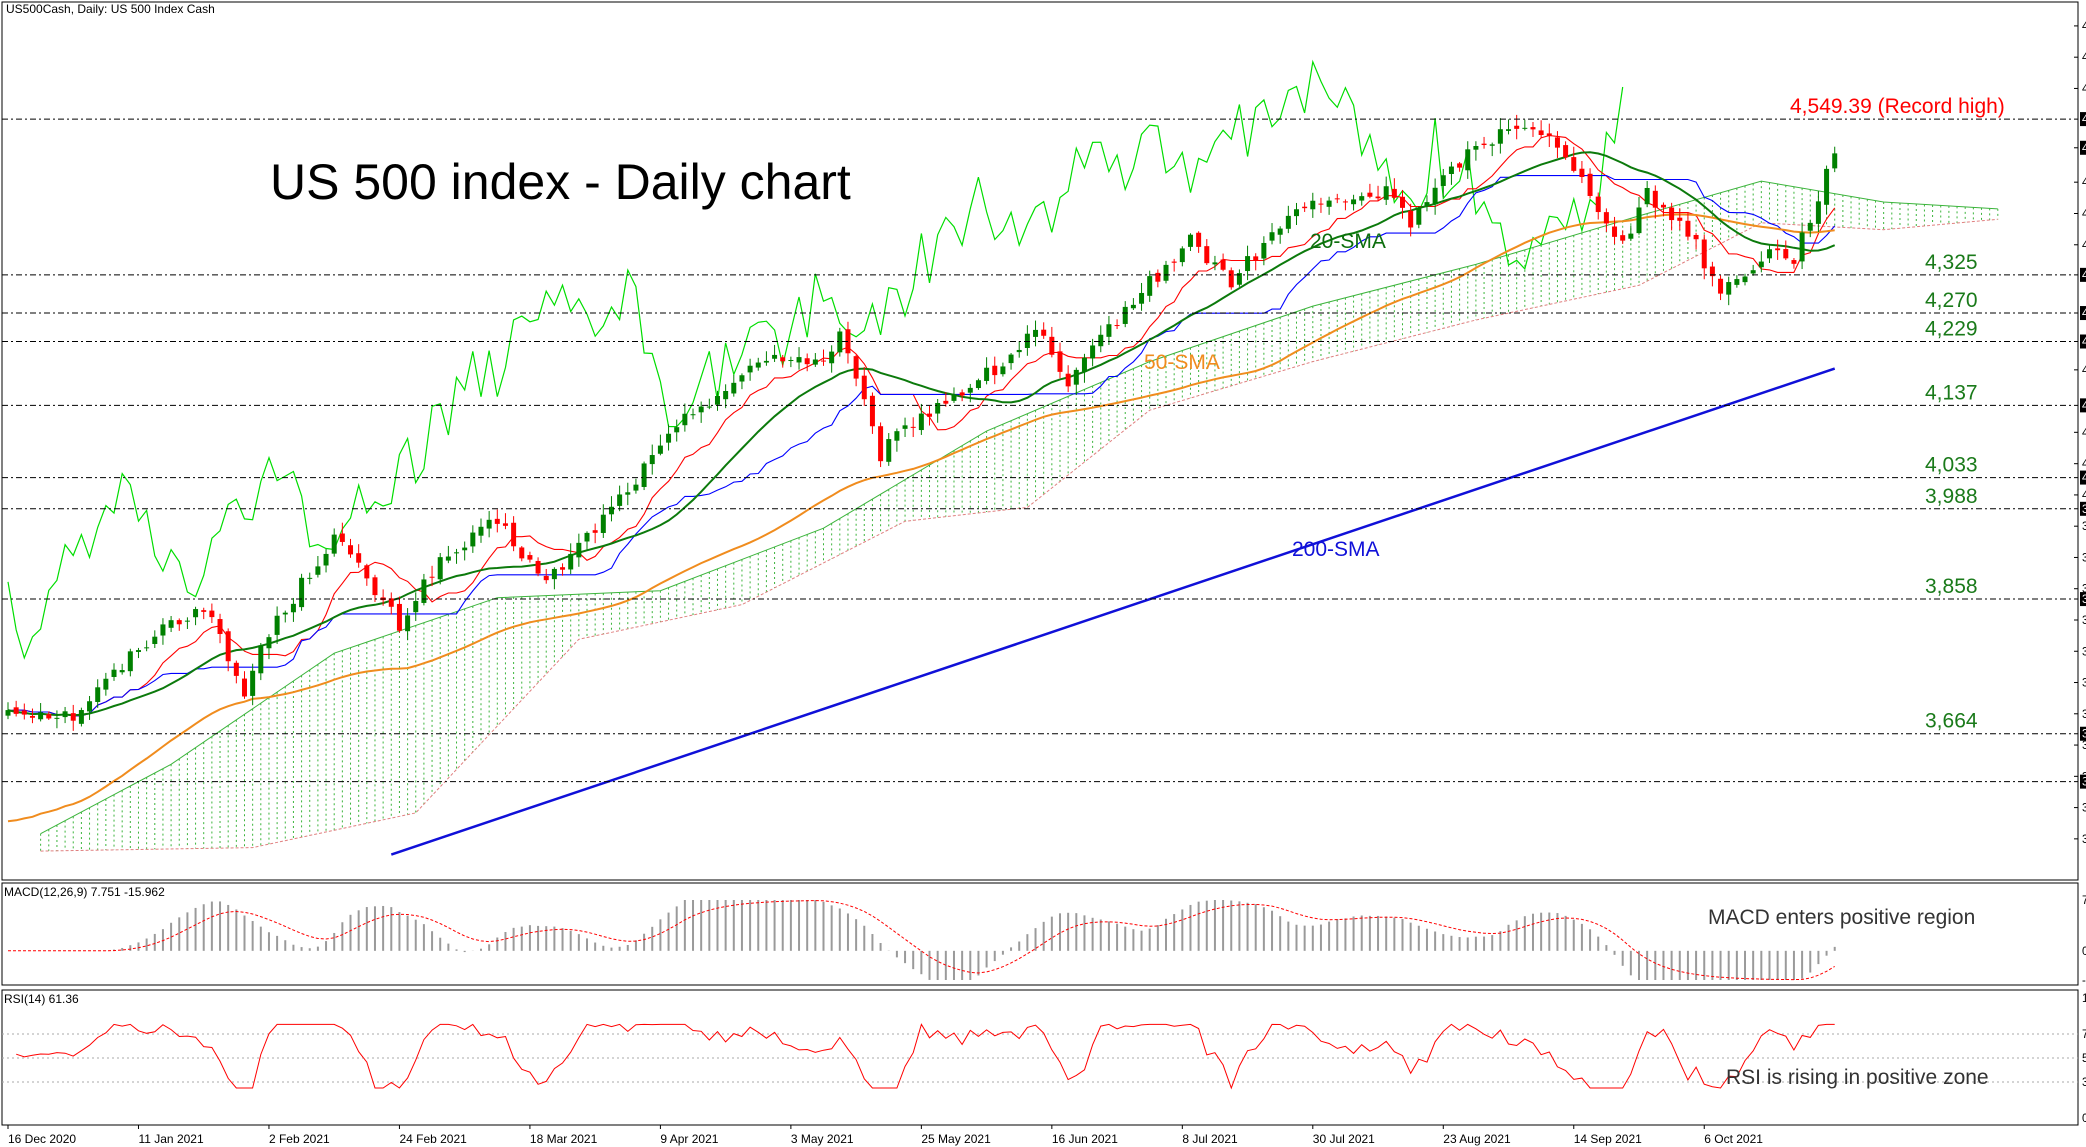 This screenshot has height=1147, width=2086. What do you see at coordinates (433, 1139) in the screenshot?
I see `date-tick-label: 24 Feb 2021` at bounding box center [433, 1139].